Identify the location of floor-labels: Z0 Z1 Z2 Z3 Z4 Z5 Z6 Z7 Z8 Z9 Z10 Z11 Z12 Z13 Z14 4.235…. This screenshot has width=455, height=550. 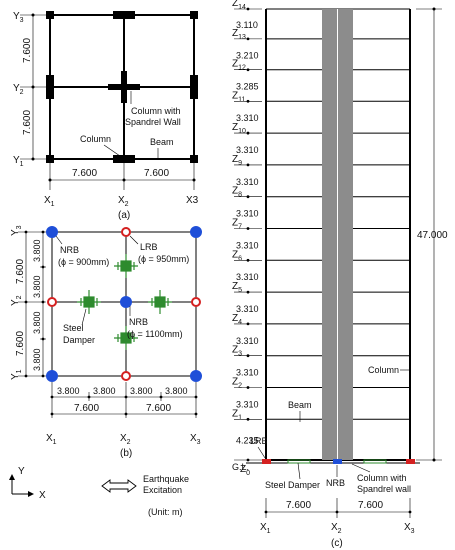
(247, 238).